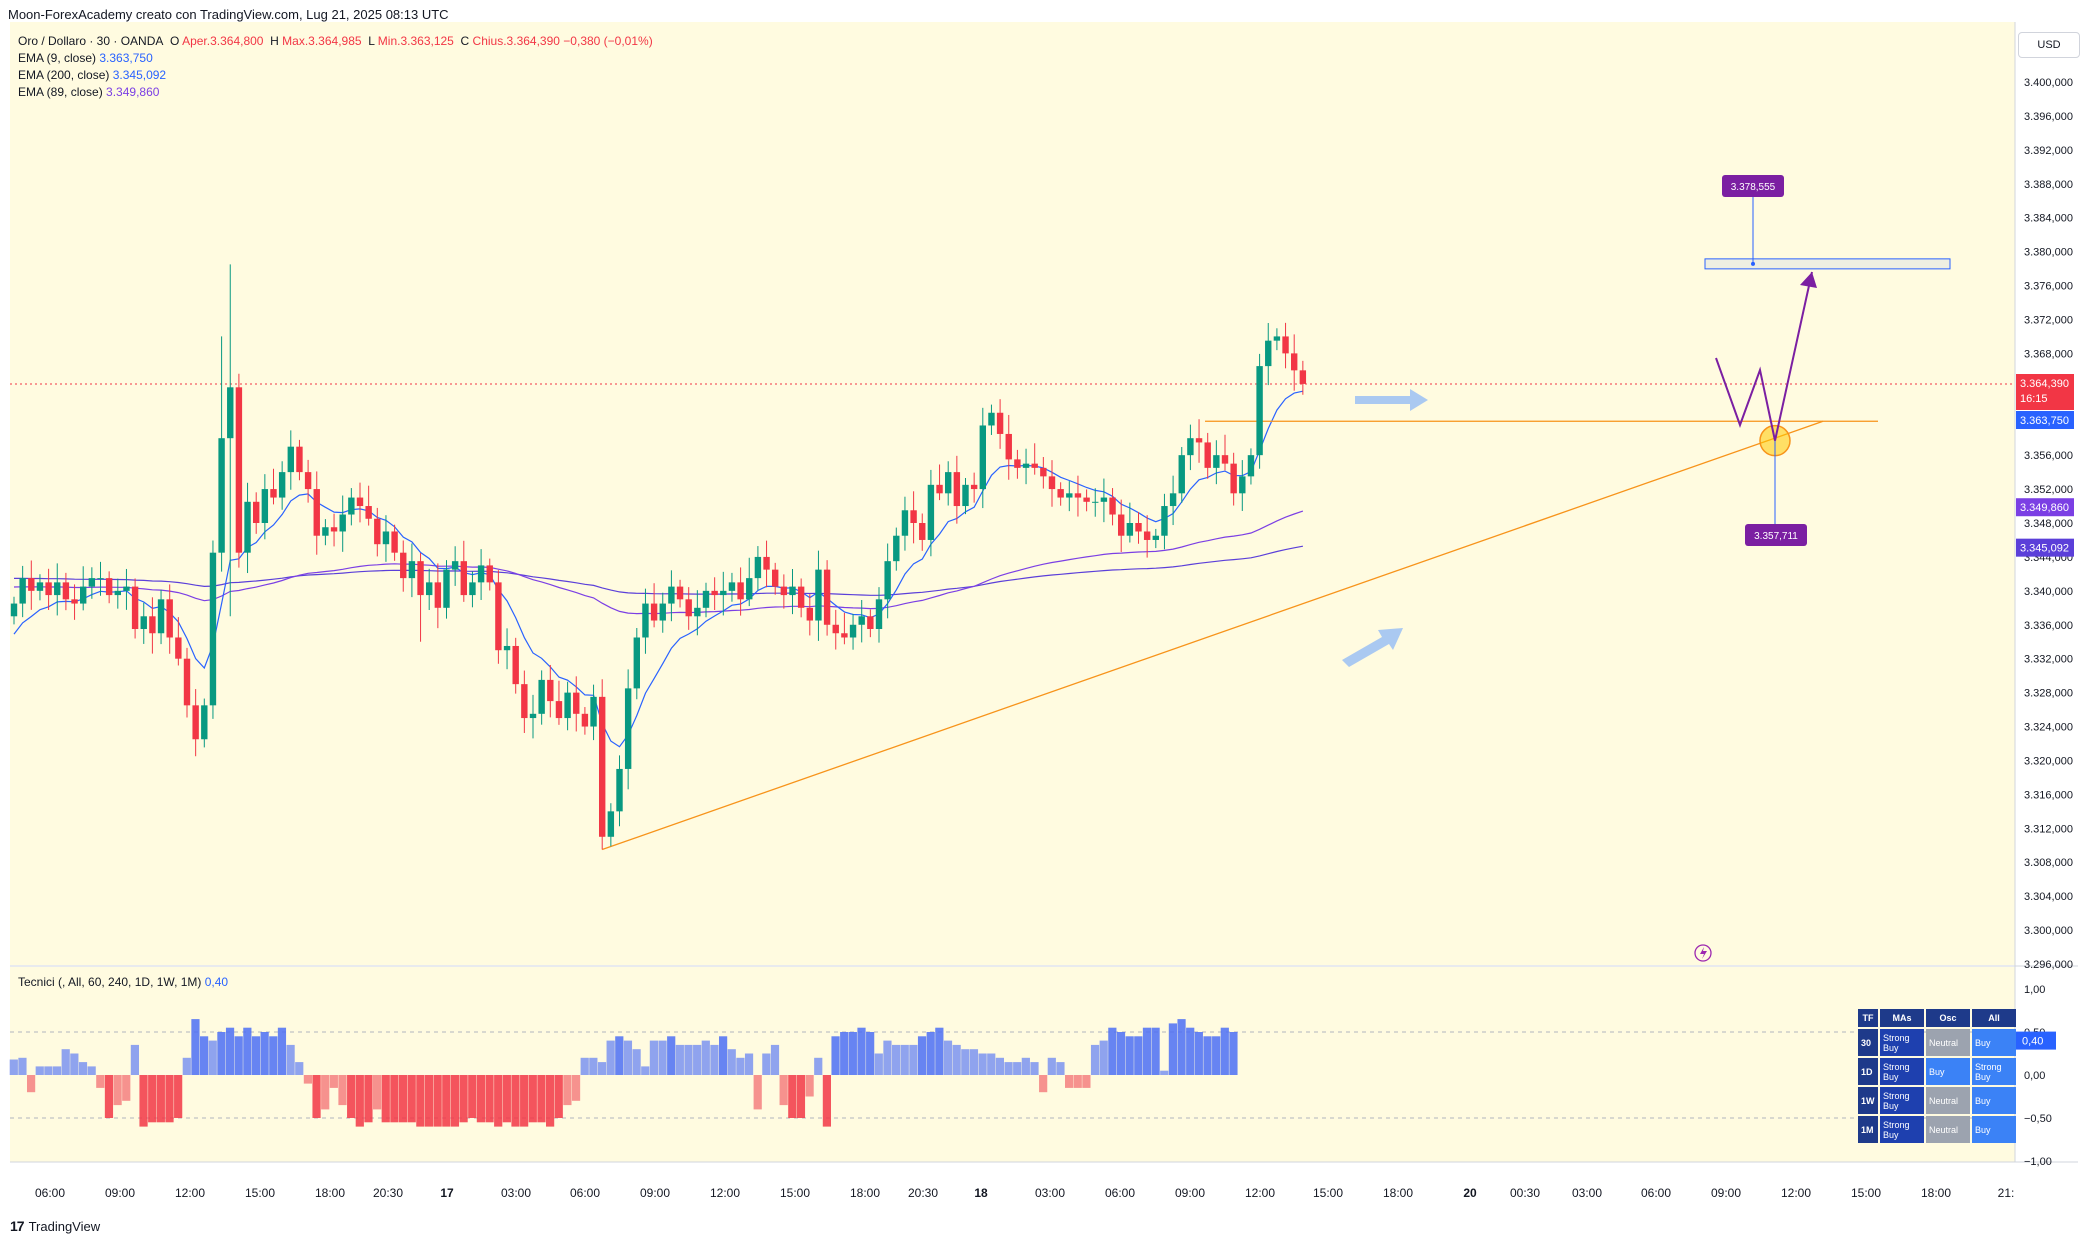 Image resolution: width=2090 pixels, height=1244 pixels. I want to click on price-tick-label: 3.296,000, so click(2048, 965).